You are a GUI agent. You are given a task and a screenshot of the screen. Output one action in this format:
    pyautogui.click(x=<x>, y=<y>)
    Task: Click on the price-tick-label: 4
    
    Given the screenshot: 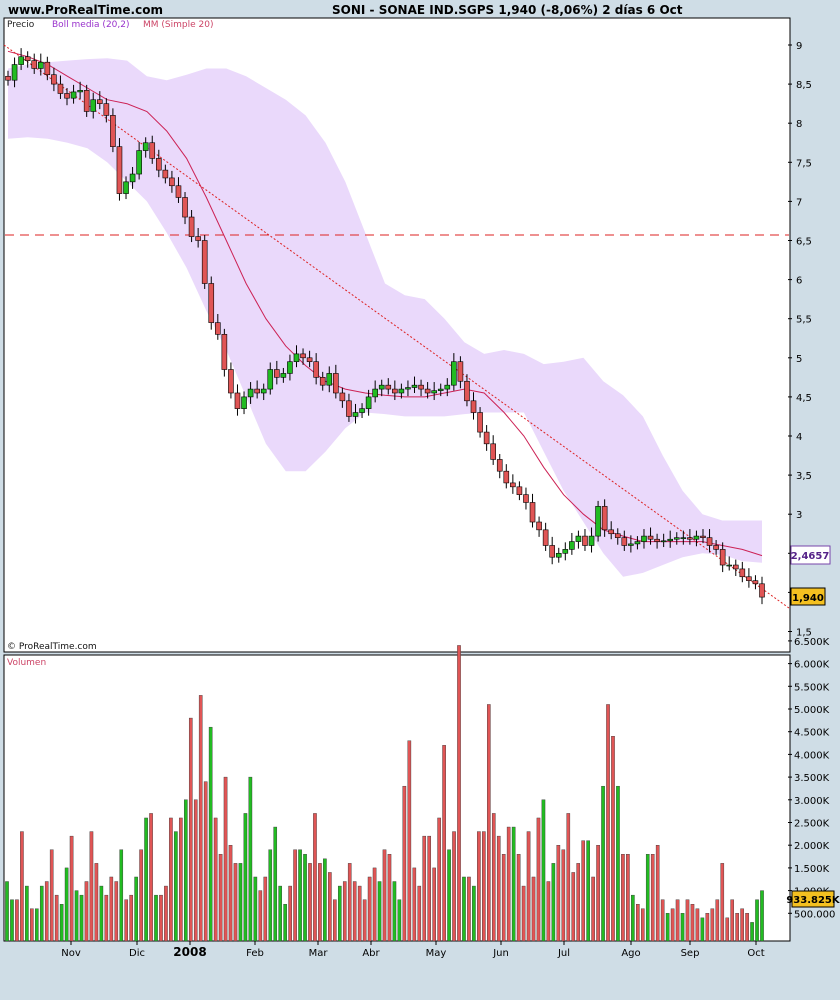 What is the action you would take?
    pyautogui.click(x=799, y=437)
    